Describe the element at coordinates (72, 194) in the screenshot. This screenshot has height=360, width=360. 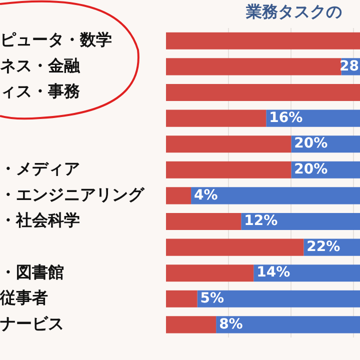
I see `y-tick-label: ・エンジニアリング` at that location.